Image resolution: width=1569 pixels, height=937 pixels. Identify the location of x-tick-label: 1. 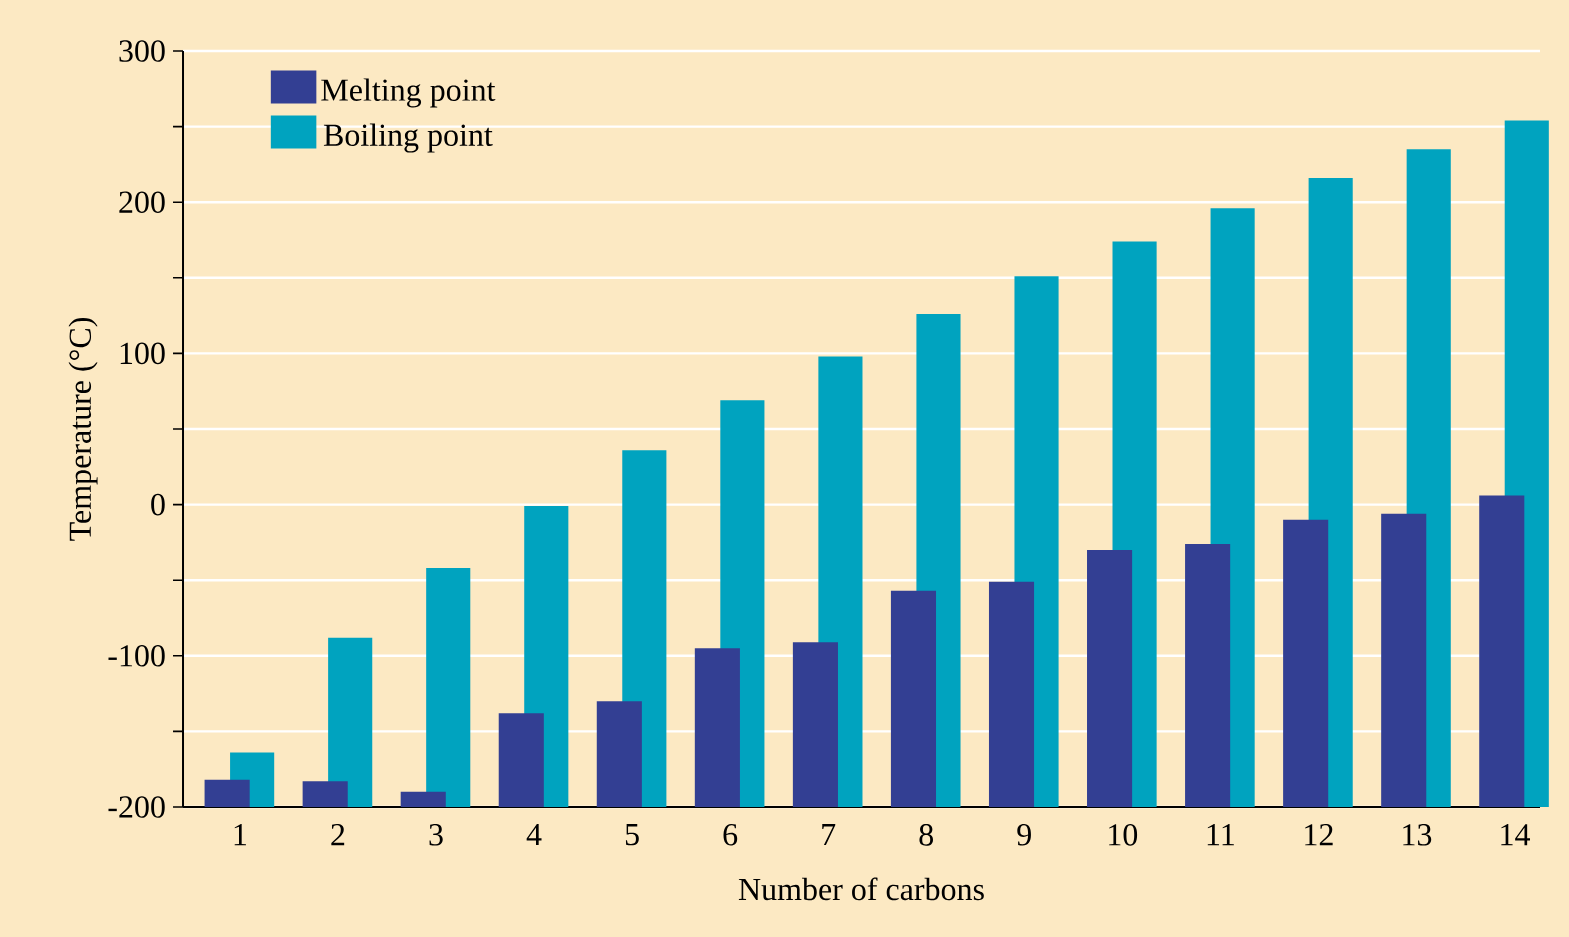
(240, 835).